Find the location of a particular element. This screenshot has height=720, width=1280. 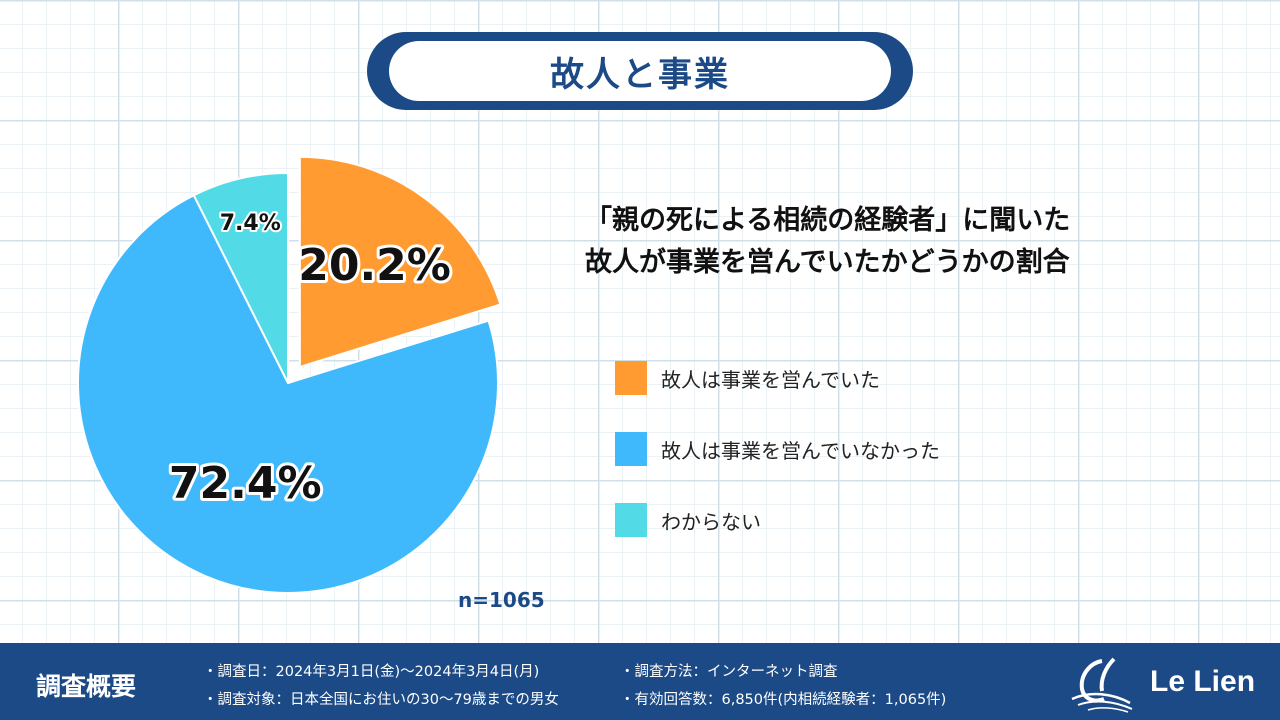

legend-label: わからない is located at coordinates (711, 521).